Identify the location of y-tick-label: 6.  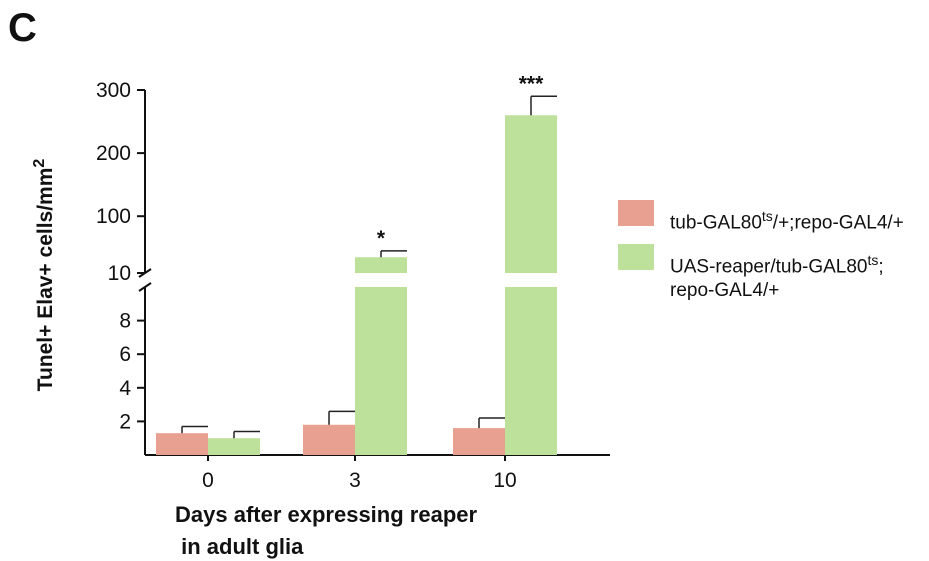
(125, 354).